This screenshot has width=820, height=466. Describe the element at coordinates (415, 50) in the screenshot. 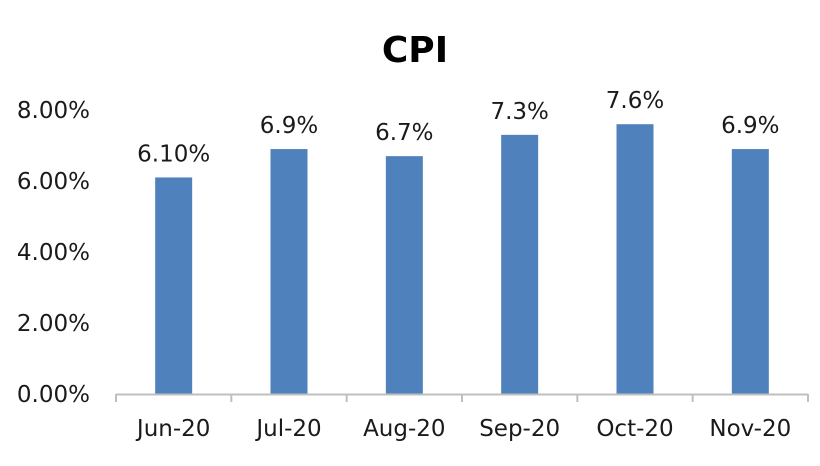

I see `chart-title: CPI` at that location.